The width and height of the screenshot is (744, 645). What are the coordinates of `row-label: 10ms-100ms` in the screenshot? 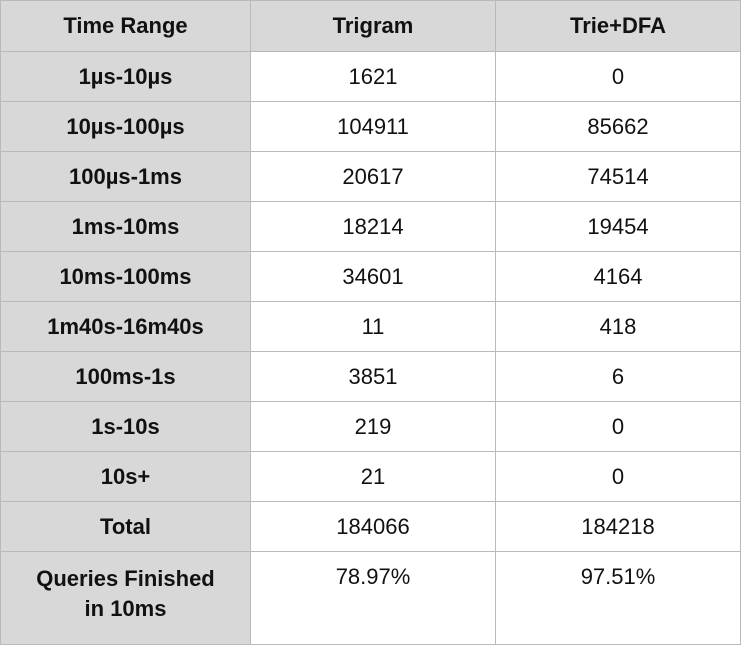 It's located at (125, 276).